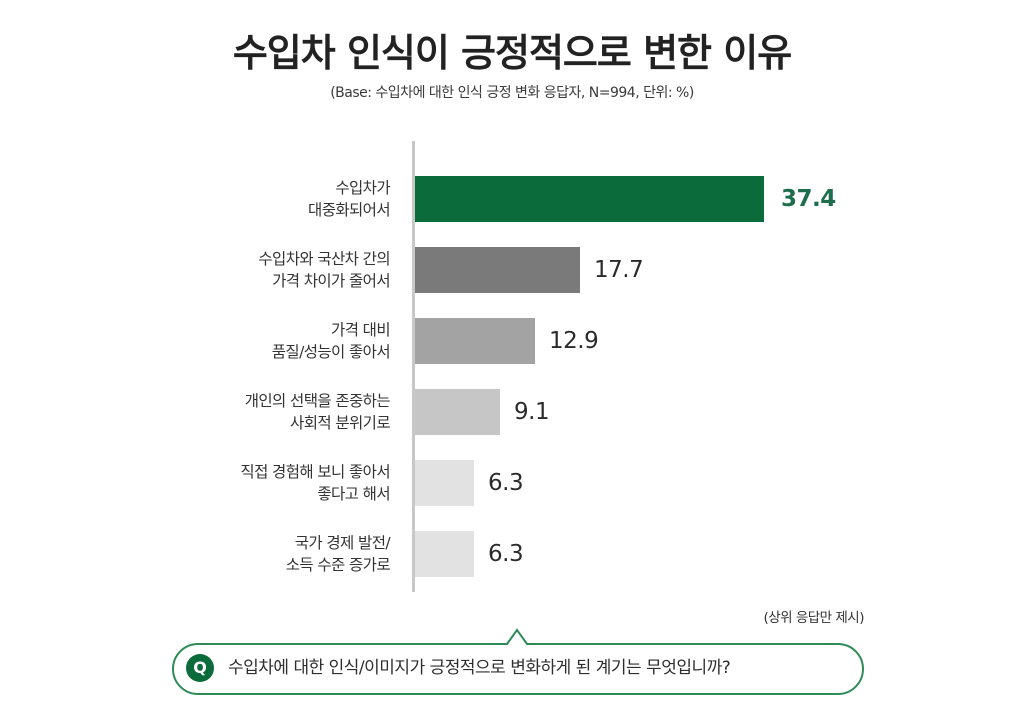 The width and height of the screenshot is (1024, 722). Describe the element at coordinates (813, 618) in the screenshot. I see `footnote: (상위 응답만 제시)` at that location.